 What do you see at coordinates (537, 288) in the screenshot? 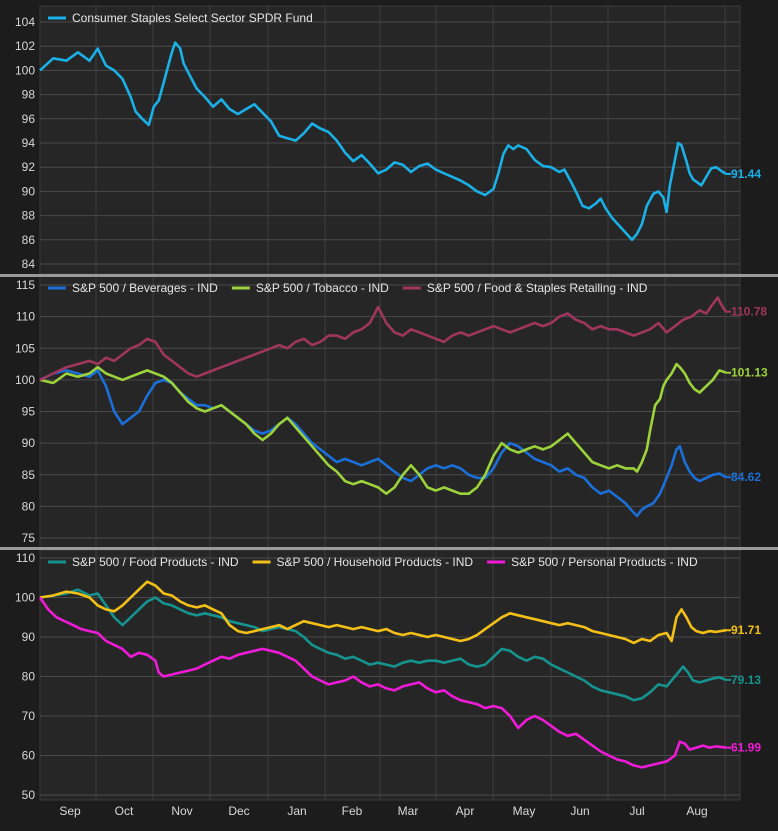
I see `legend-entry: S&P 500 / Food & Staples Retailing - IND` at bounding box center [537, 288].